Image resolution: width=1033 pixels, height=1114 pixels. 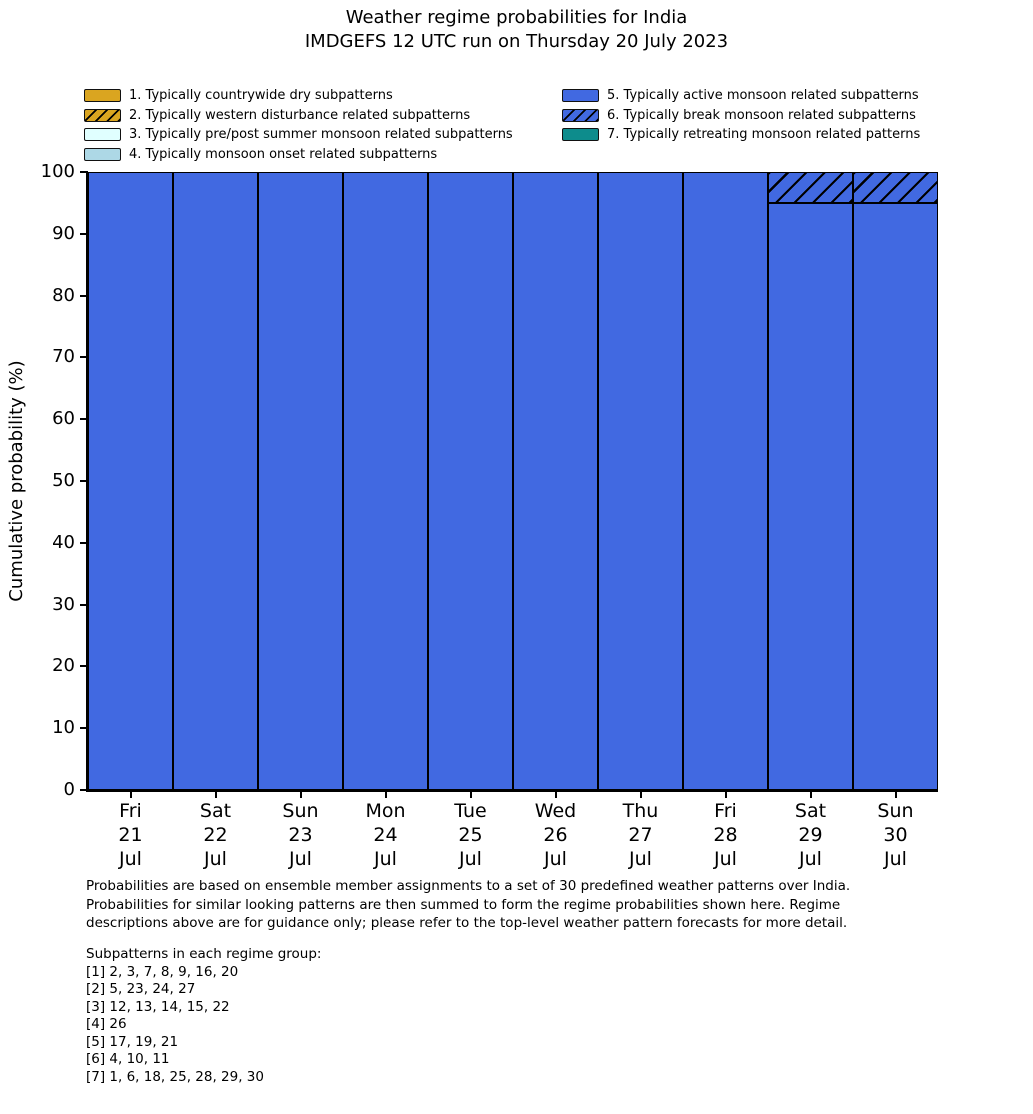 I want to click on legend-item-label: 1. Typically countrywide dry subpatterns, so click(x=261, y=96).